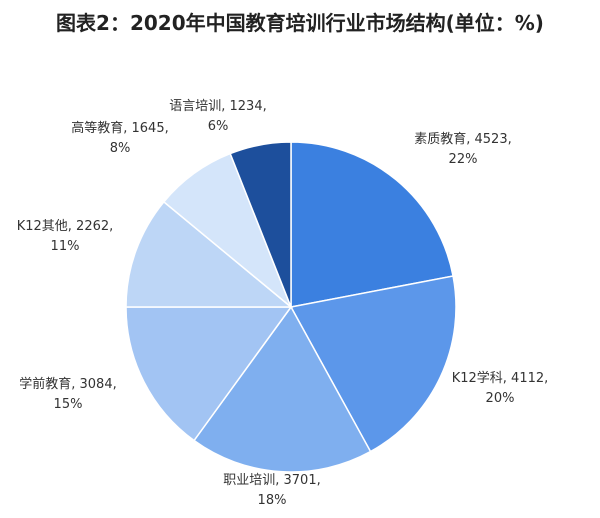 The width and height of the screenshot is (600, 518). What do you see at coordinates (462, 139) in the screenshot?
I see `label-name-value: 素质教育, 4523,` at bounding box center [462, 139].